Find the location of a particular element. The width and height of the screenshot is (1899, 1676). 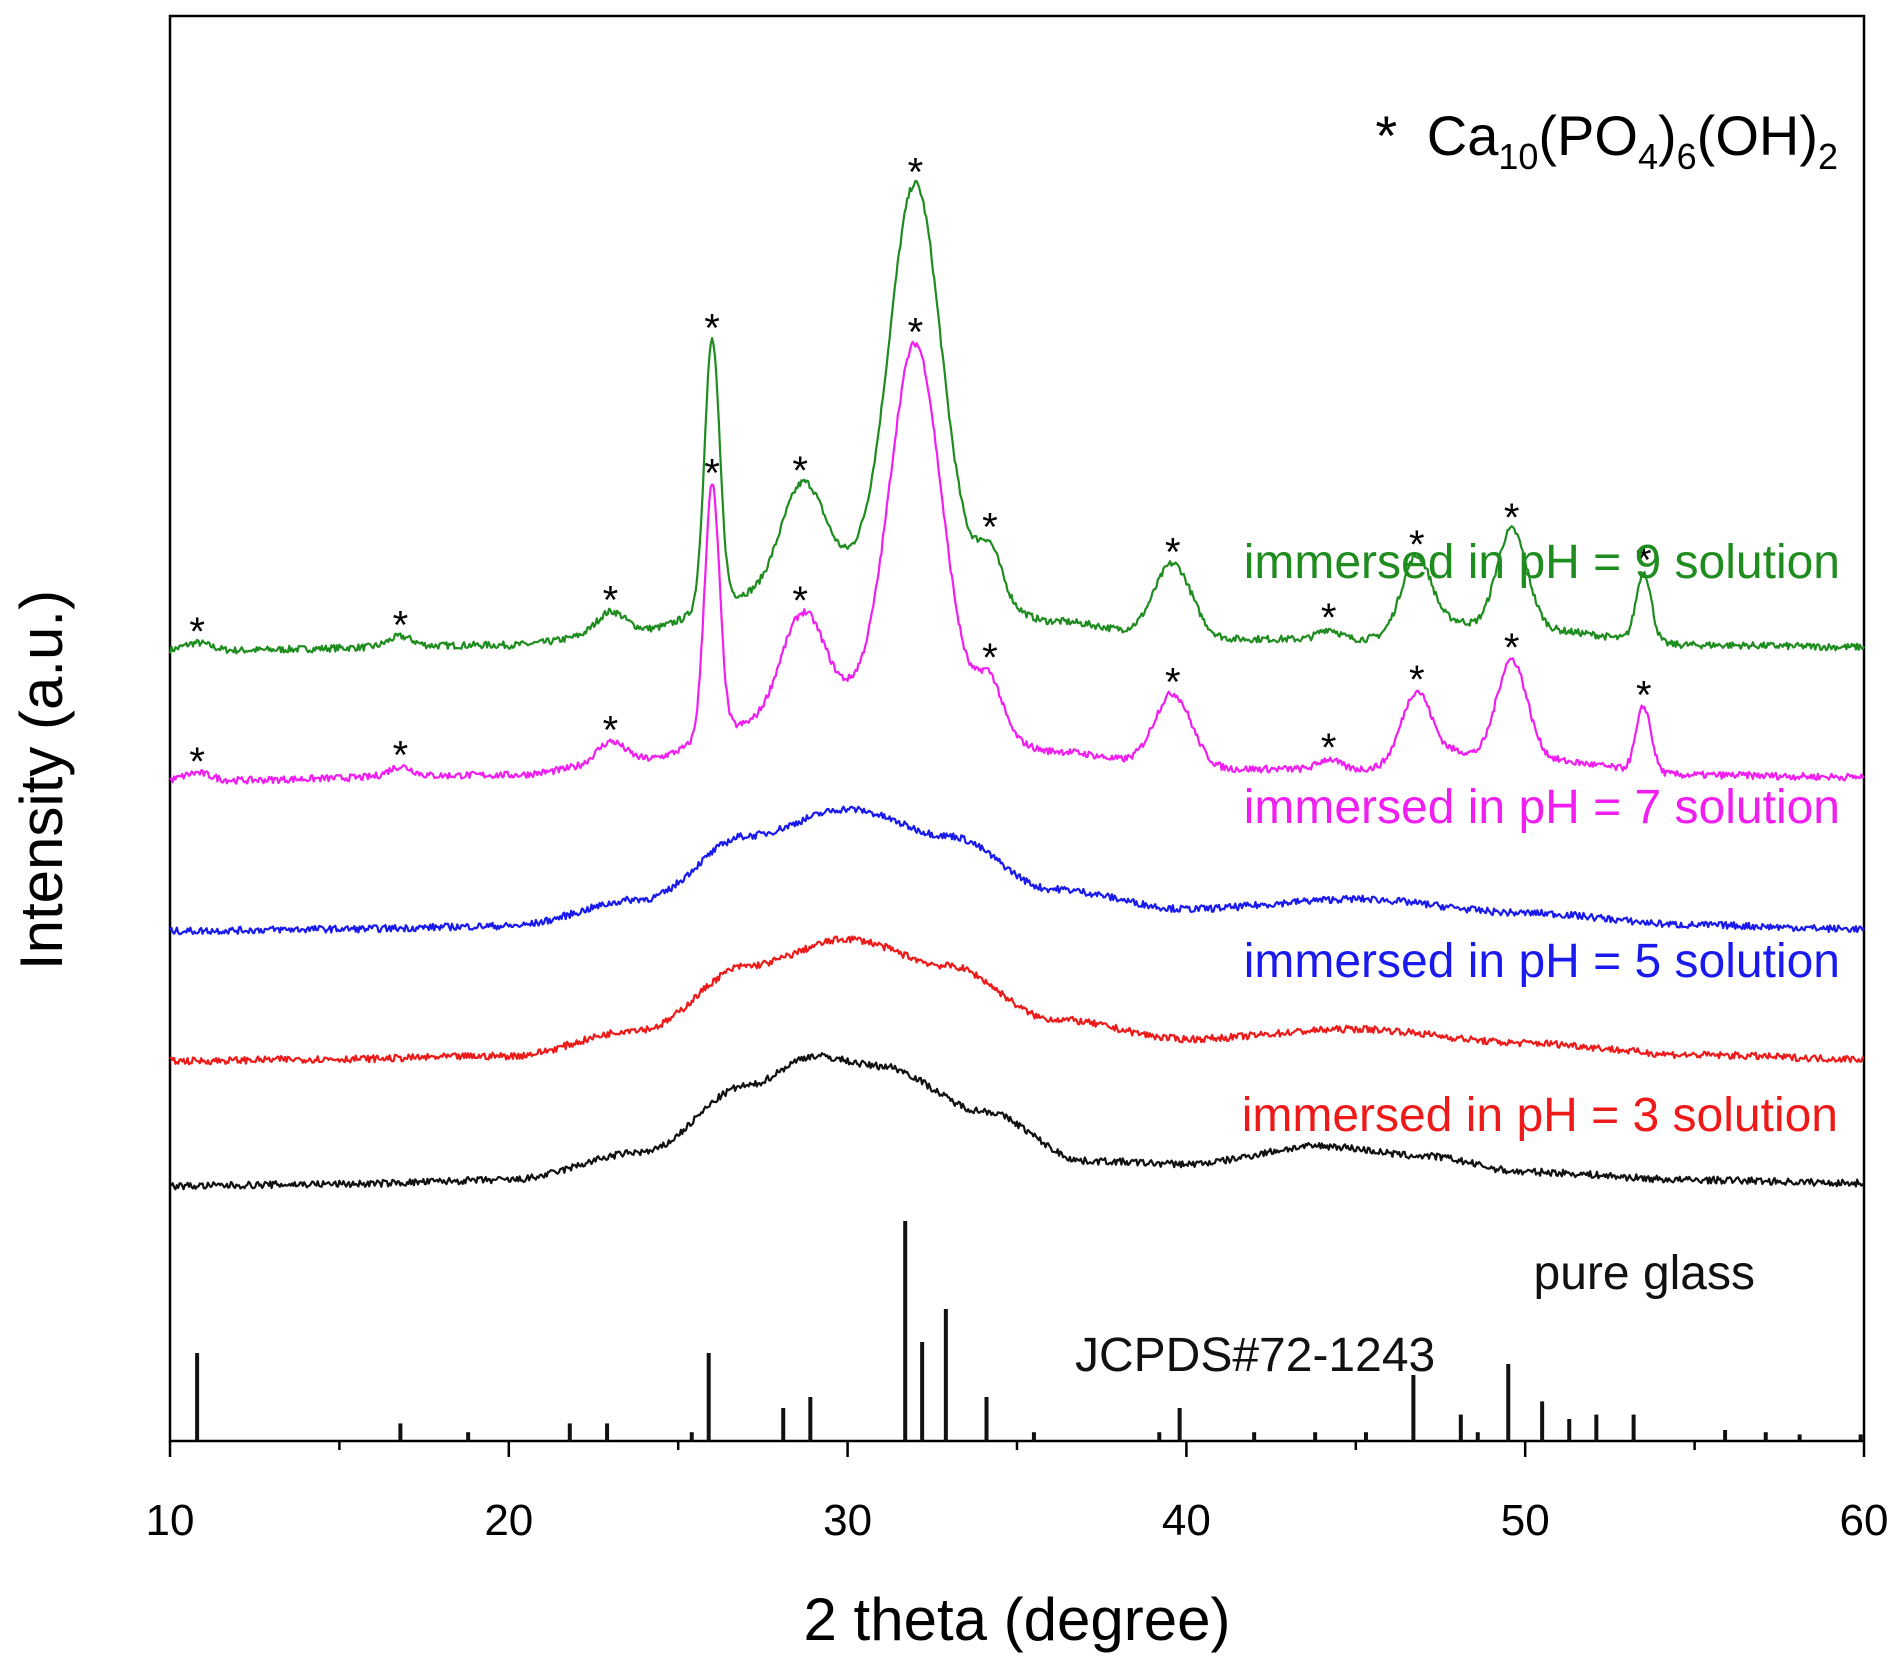

legend-title: * Ca10(PO4)6(OH)2 is located at coordinates (1606, 140).